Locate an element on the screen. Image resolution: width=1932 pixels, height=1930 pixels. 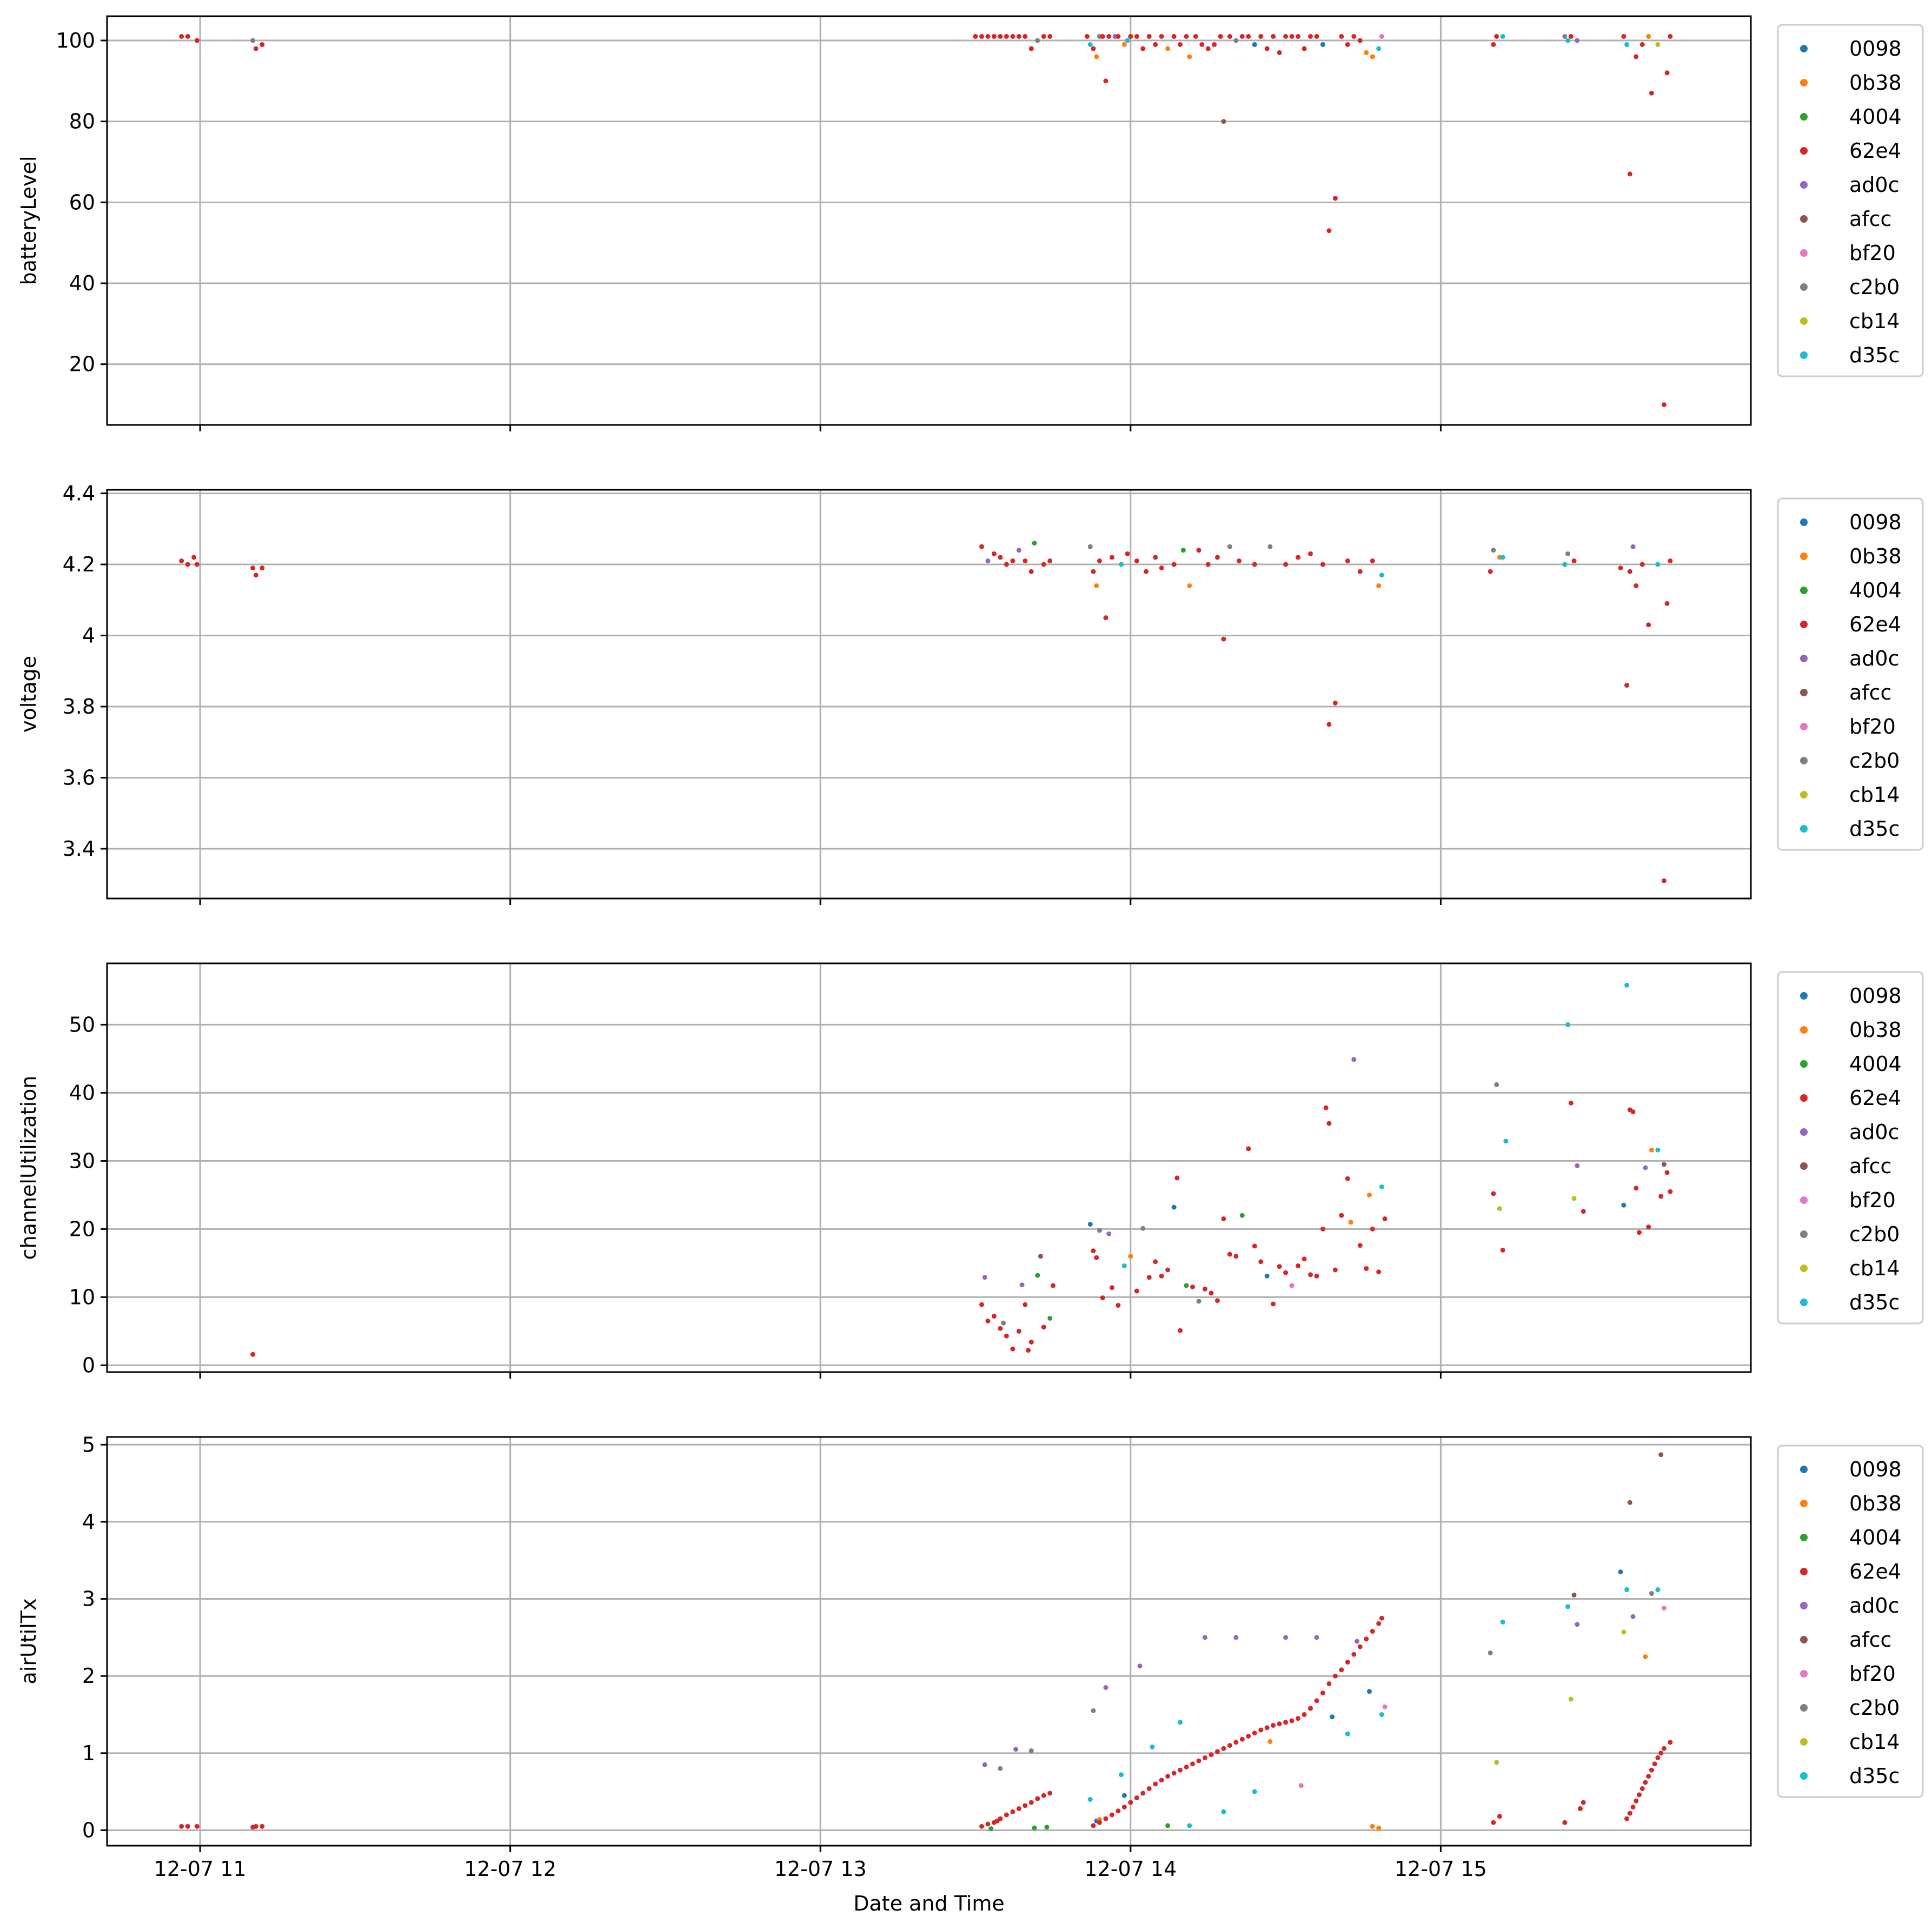
legend-marker-0b38 is located at coordinates (1804, 1030).